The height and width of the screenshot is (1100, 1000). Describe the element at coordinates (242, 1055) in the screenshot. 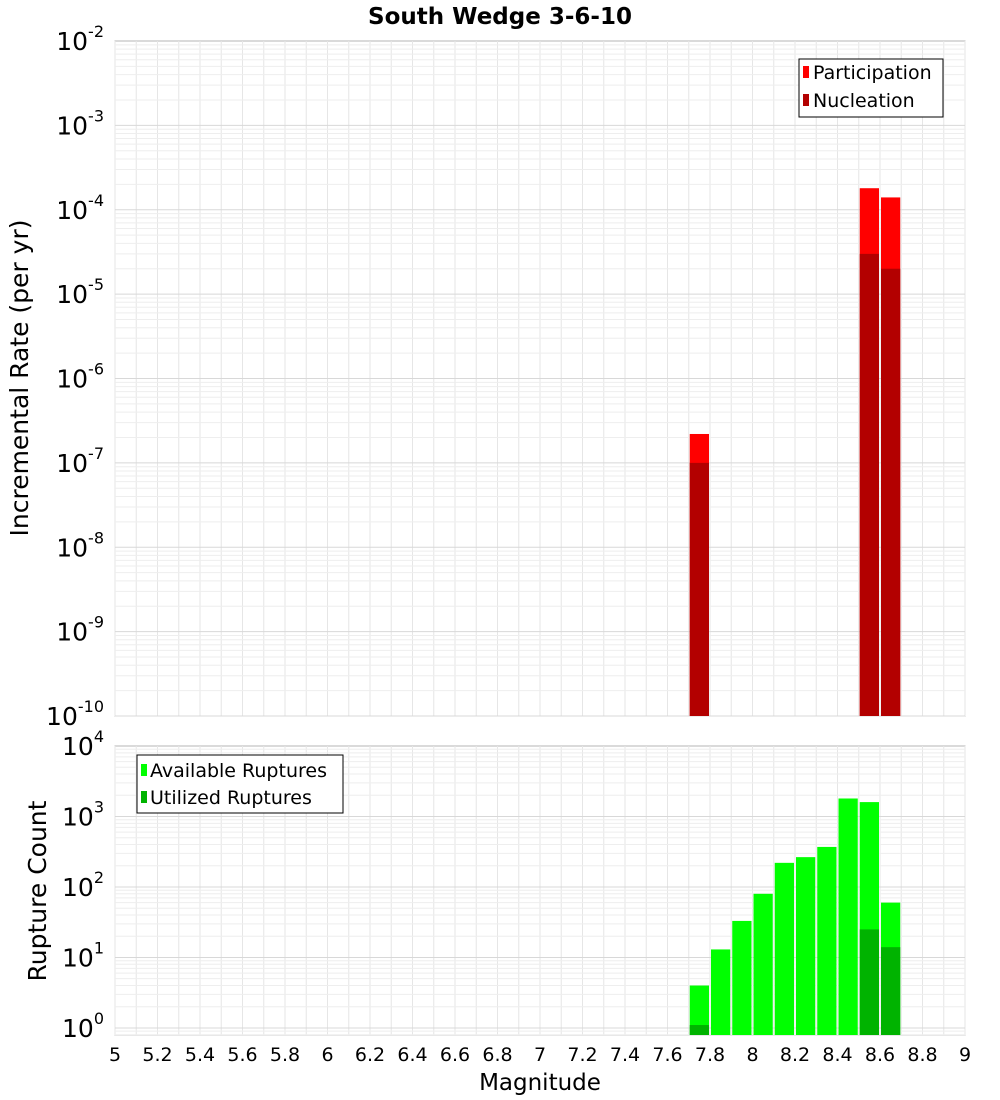

I see `x-tick-label: 5.6` at that location.